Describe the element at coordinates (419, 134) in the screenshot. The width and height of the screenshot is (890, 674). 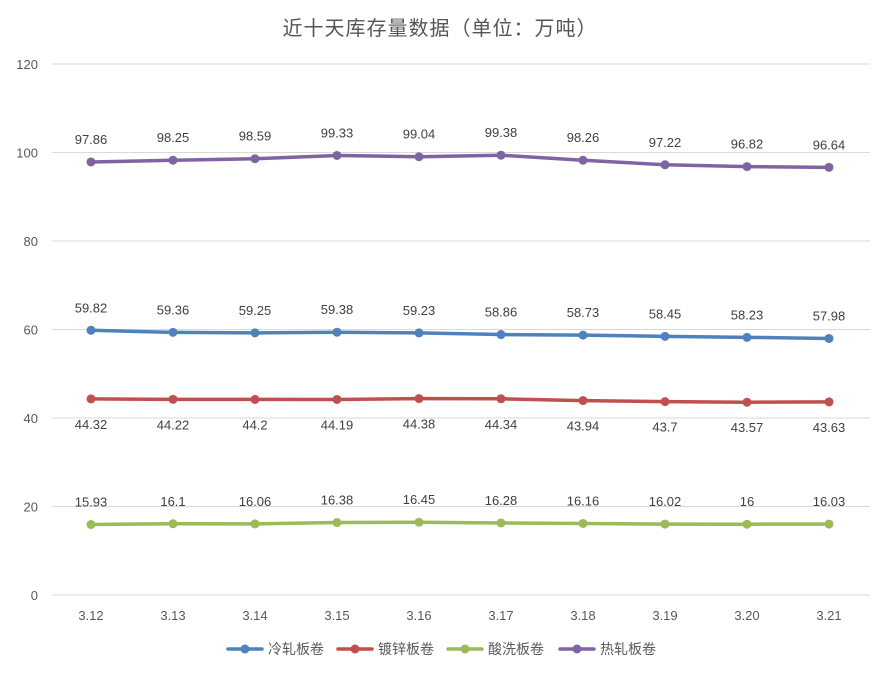
I see `data-label: 99.04` at that location.